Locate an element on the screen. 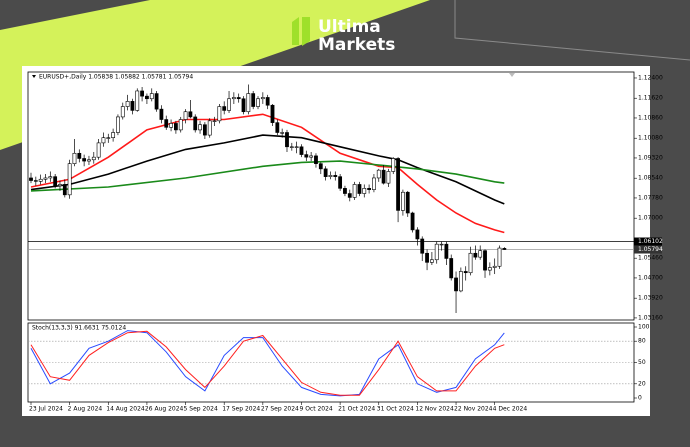 The height and width of the screenshot is (447, 690). x-tick-label: 9 Oct 2024 is located at coordinates (315, 409).